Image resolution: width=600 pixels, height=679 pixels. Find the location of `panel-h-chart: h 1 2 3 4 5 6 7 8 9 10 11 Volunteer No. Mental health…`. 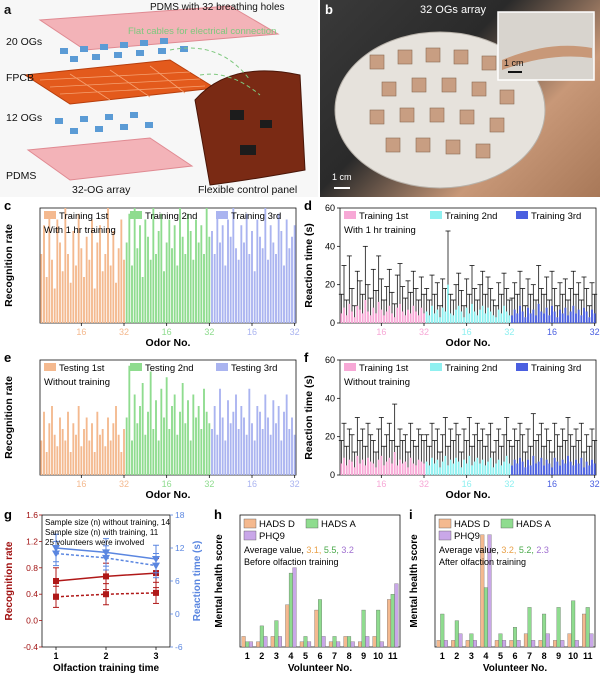

panel-h-chart: h 1 2 3 4 5 6 7 8 9 10 11 Volunteer No. Mental health… is located at coordinates (307, 590).